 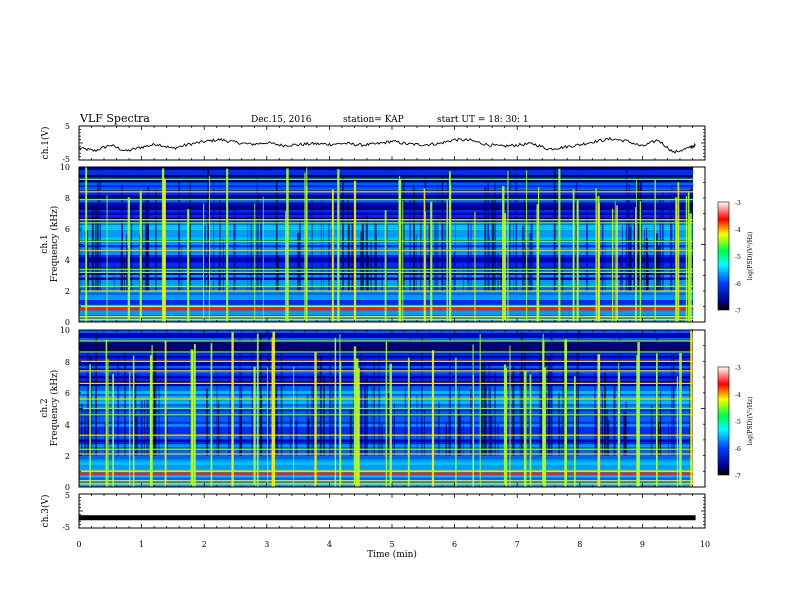 What do you see at coordinates (65, 330) in the screenshot?
I see `ch2-ytick-10: 10` at bounding box center [65, 330].